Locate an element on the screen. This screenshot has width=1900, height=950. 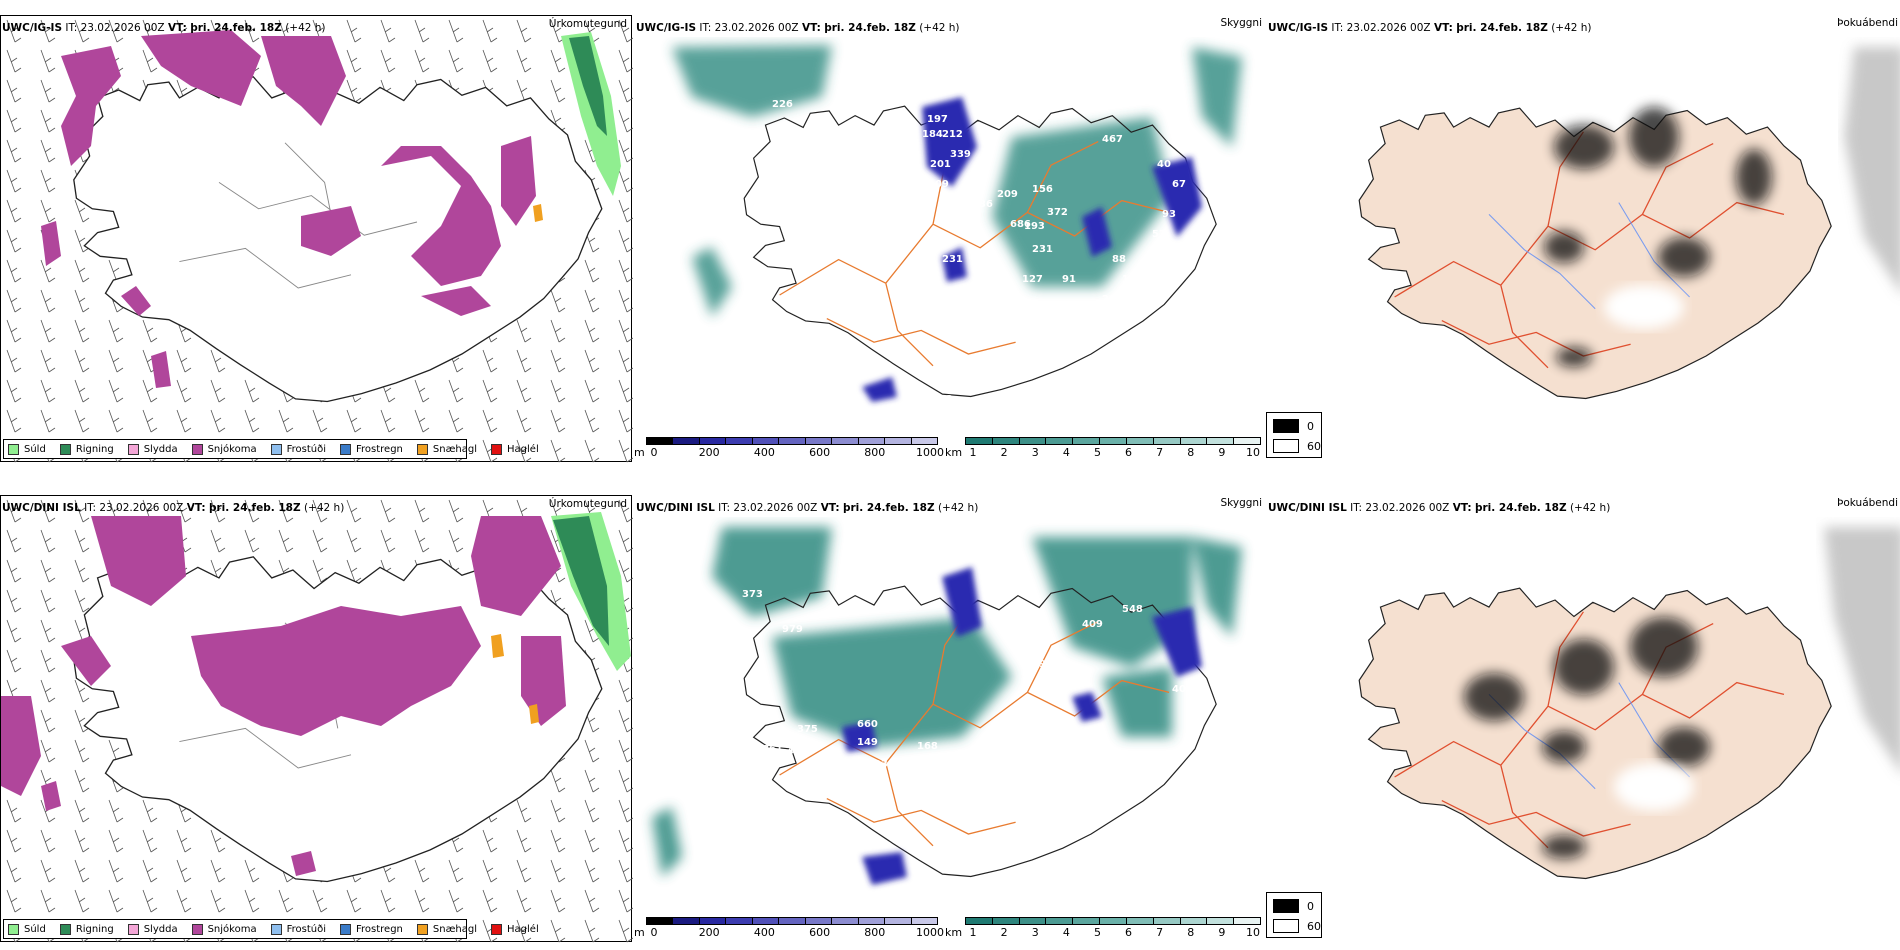
ceiling-value-label: 193 is located at coordinates (1034, 226).